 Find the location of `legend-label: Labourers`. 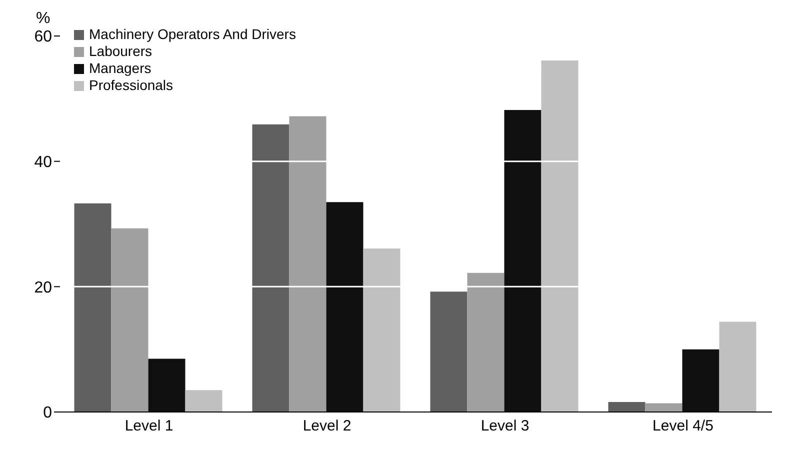

legend-label: Labourers is located at coordinates (120, 51).